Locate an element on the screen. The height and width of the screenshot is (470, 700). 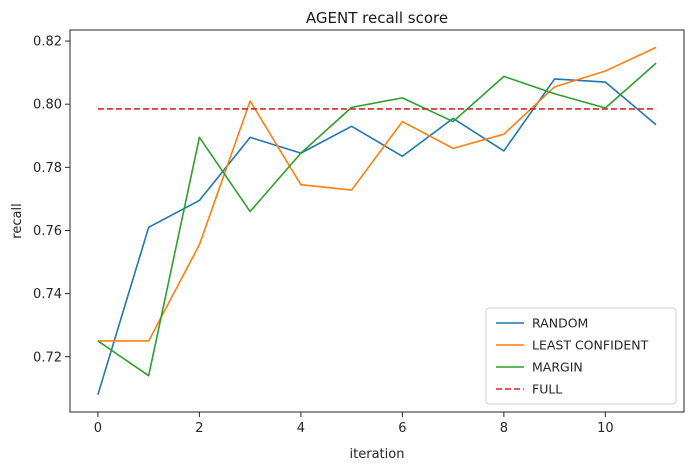
legend-box is located at coordinates (581, 356).